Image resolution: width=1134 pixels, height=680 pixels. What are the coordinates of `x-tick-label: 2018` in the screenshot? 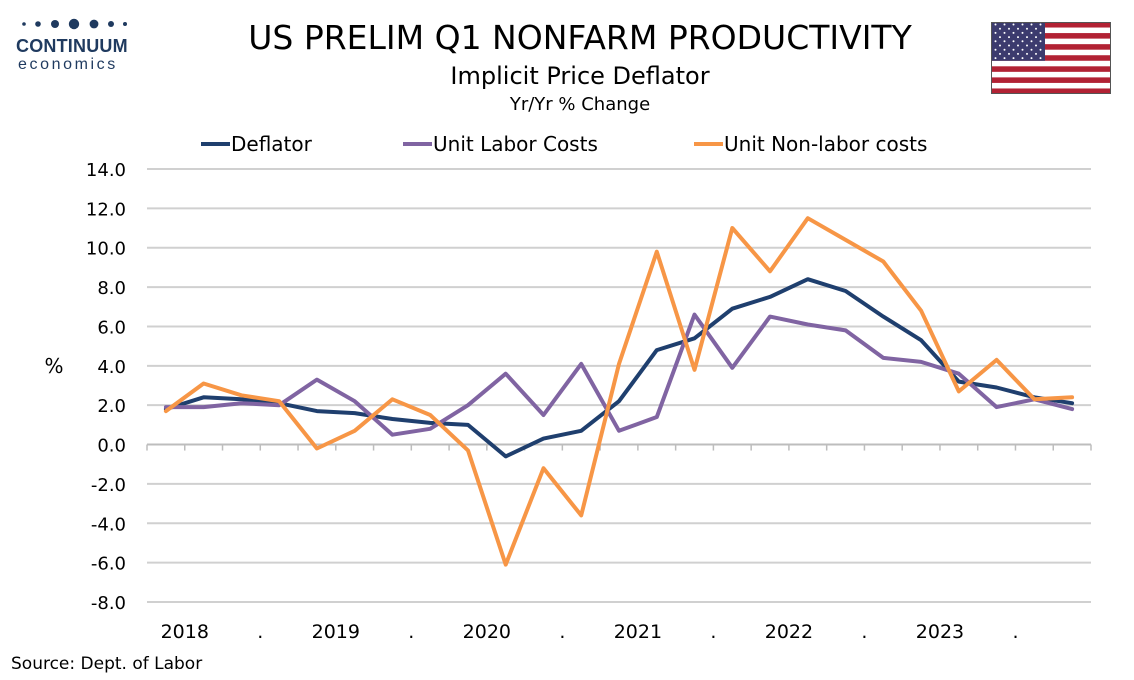 It's located at (185, 632).